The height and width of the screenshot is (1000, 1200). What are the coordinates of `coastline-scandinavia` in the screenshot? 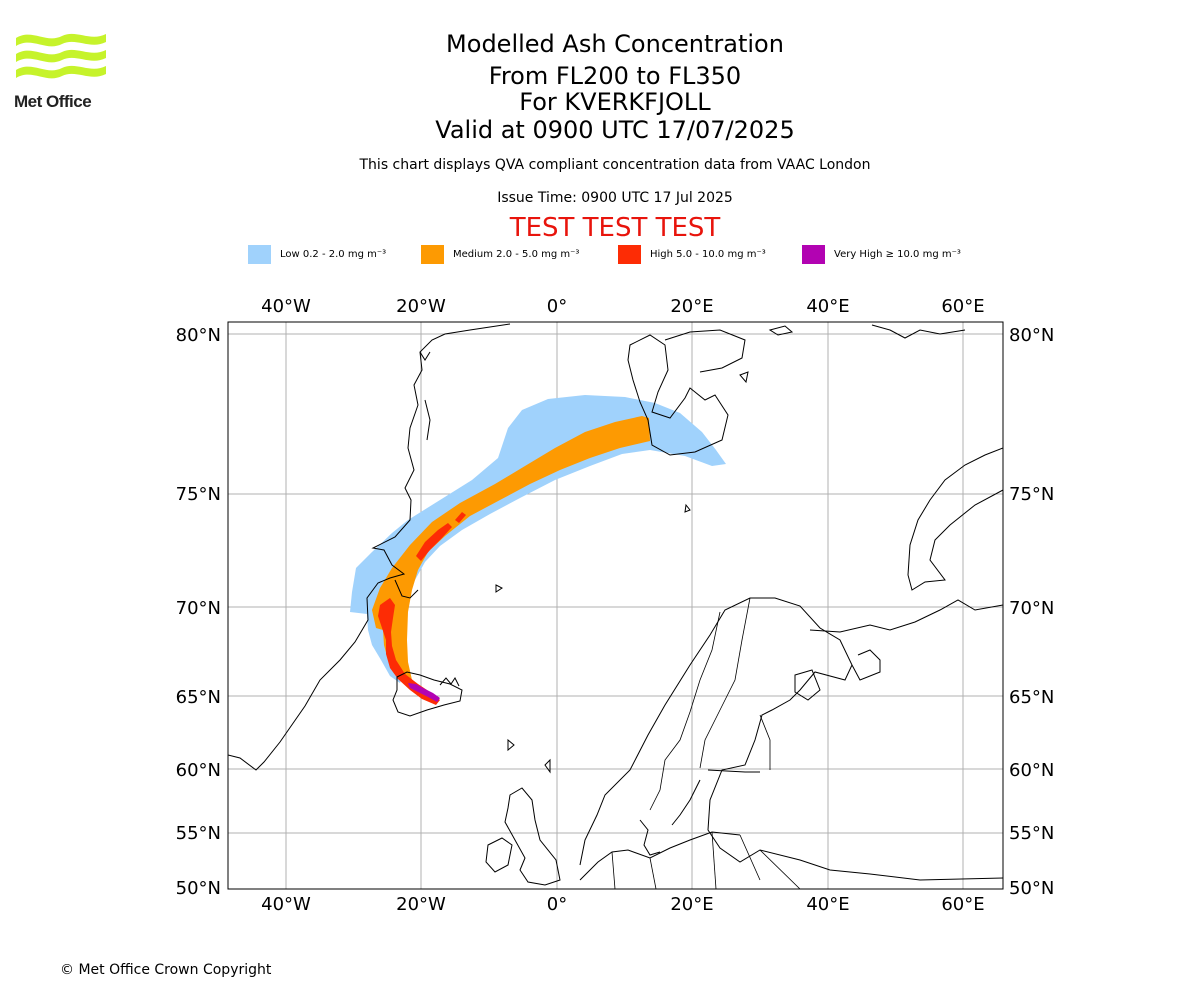 It's located at (791, 739).